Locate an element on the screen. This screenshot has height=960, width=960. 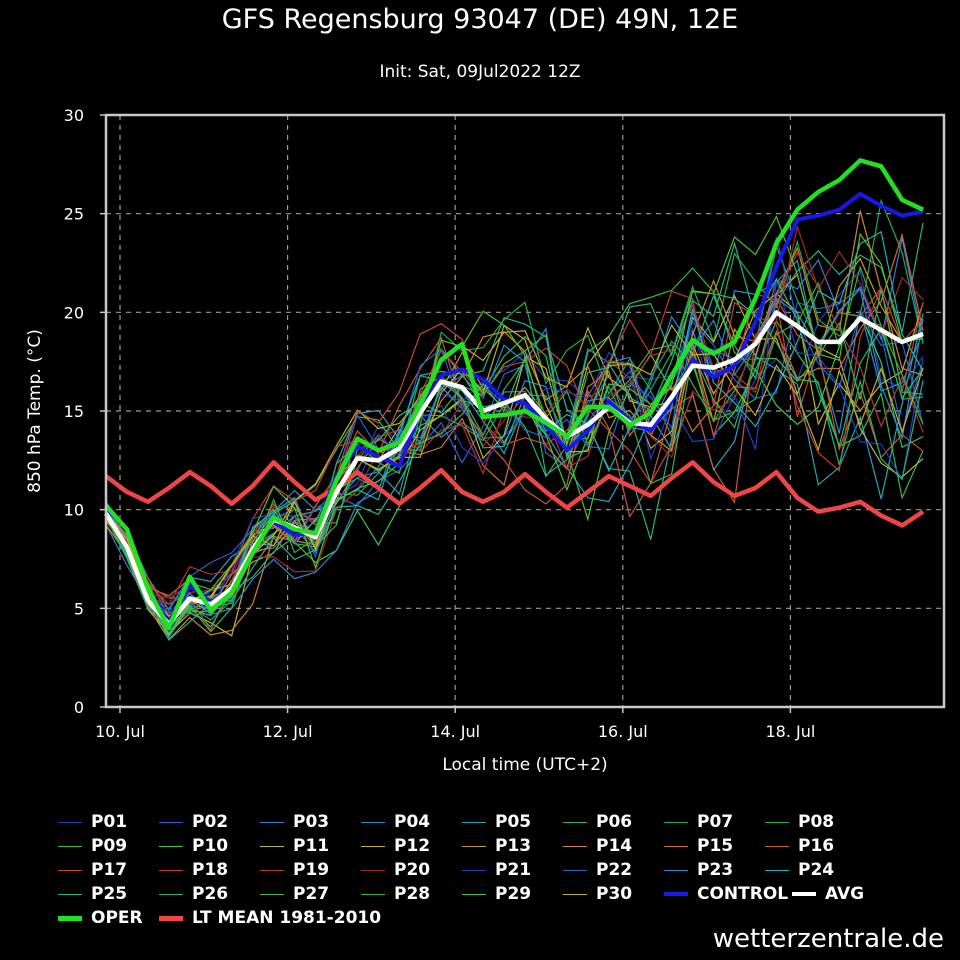
legend-label: P03 is located at coordinates (311, 822).